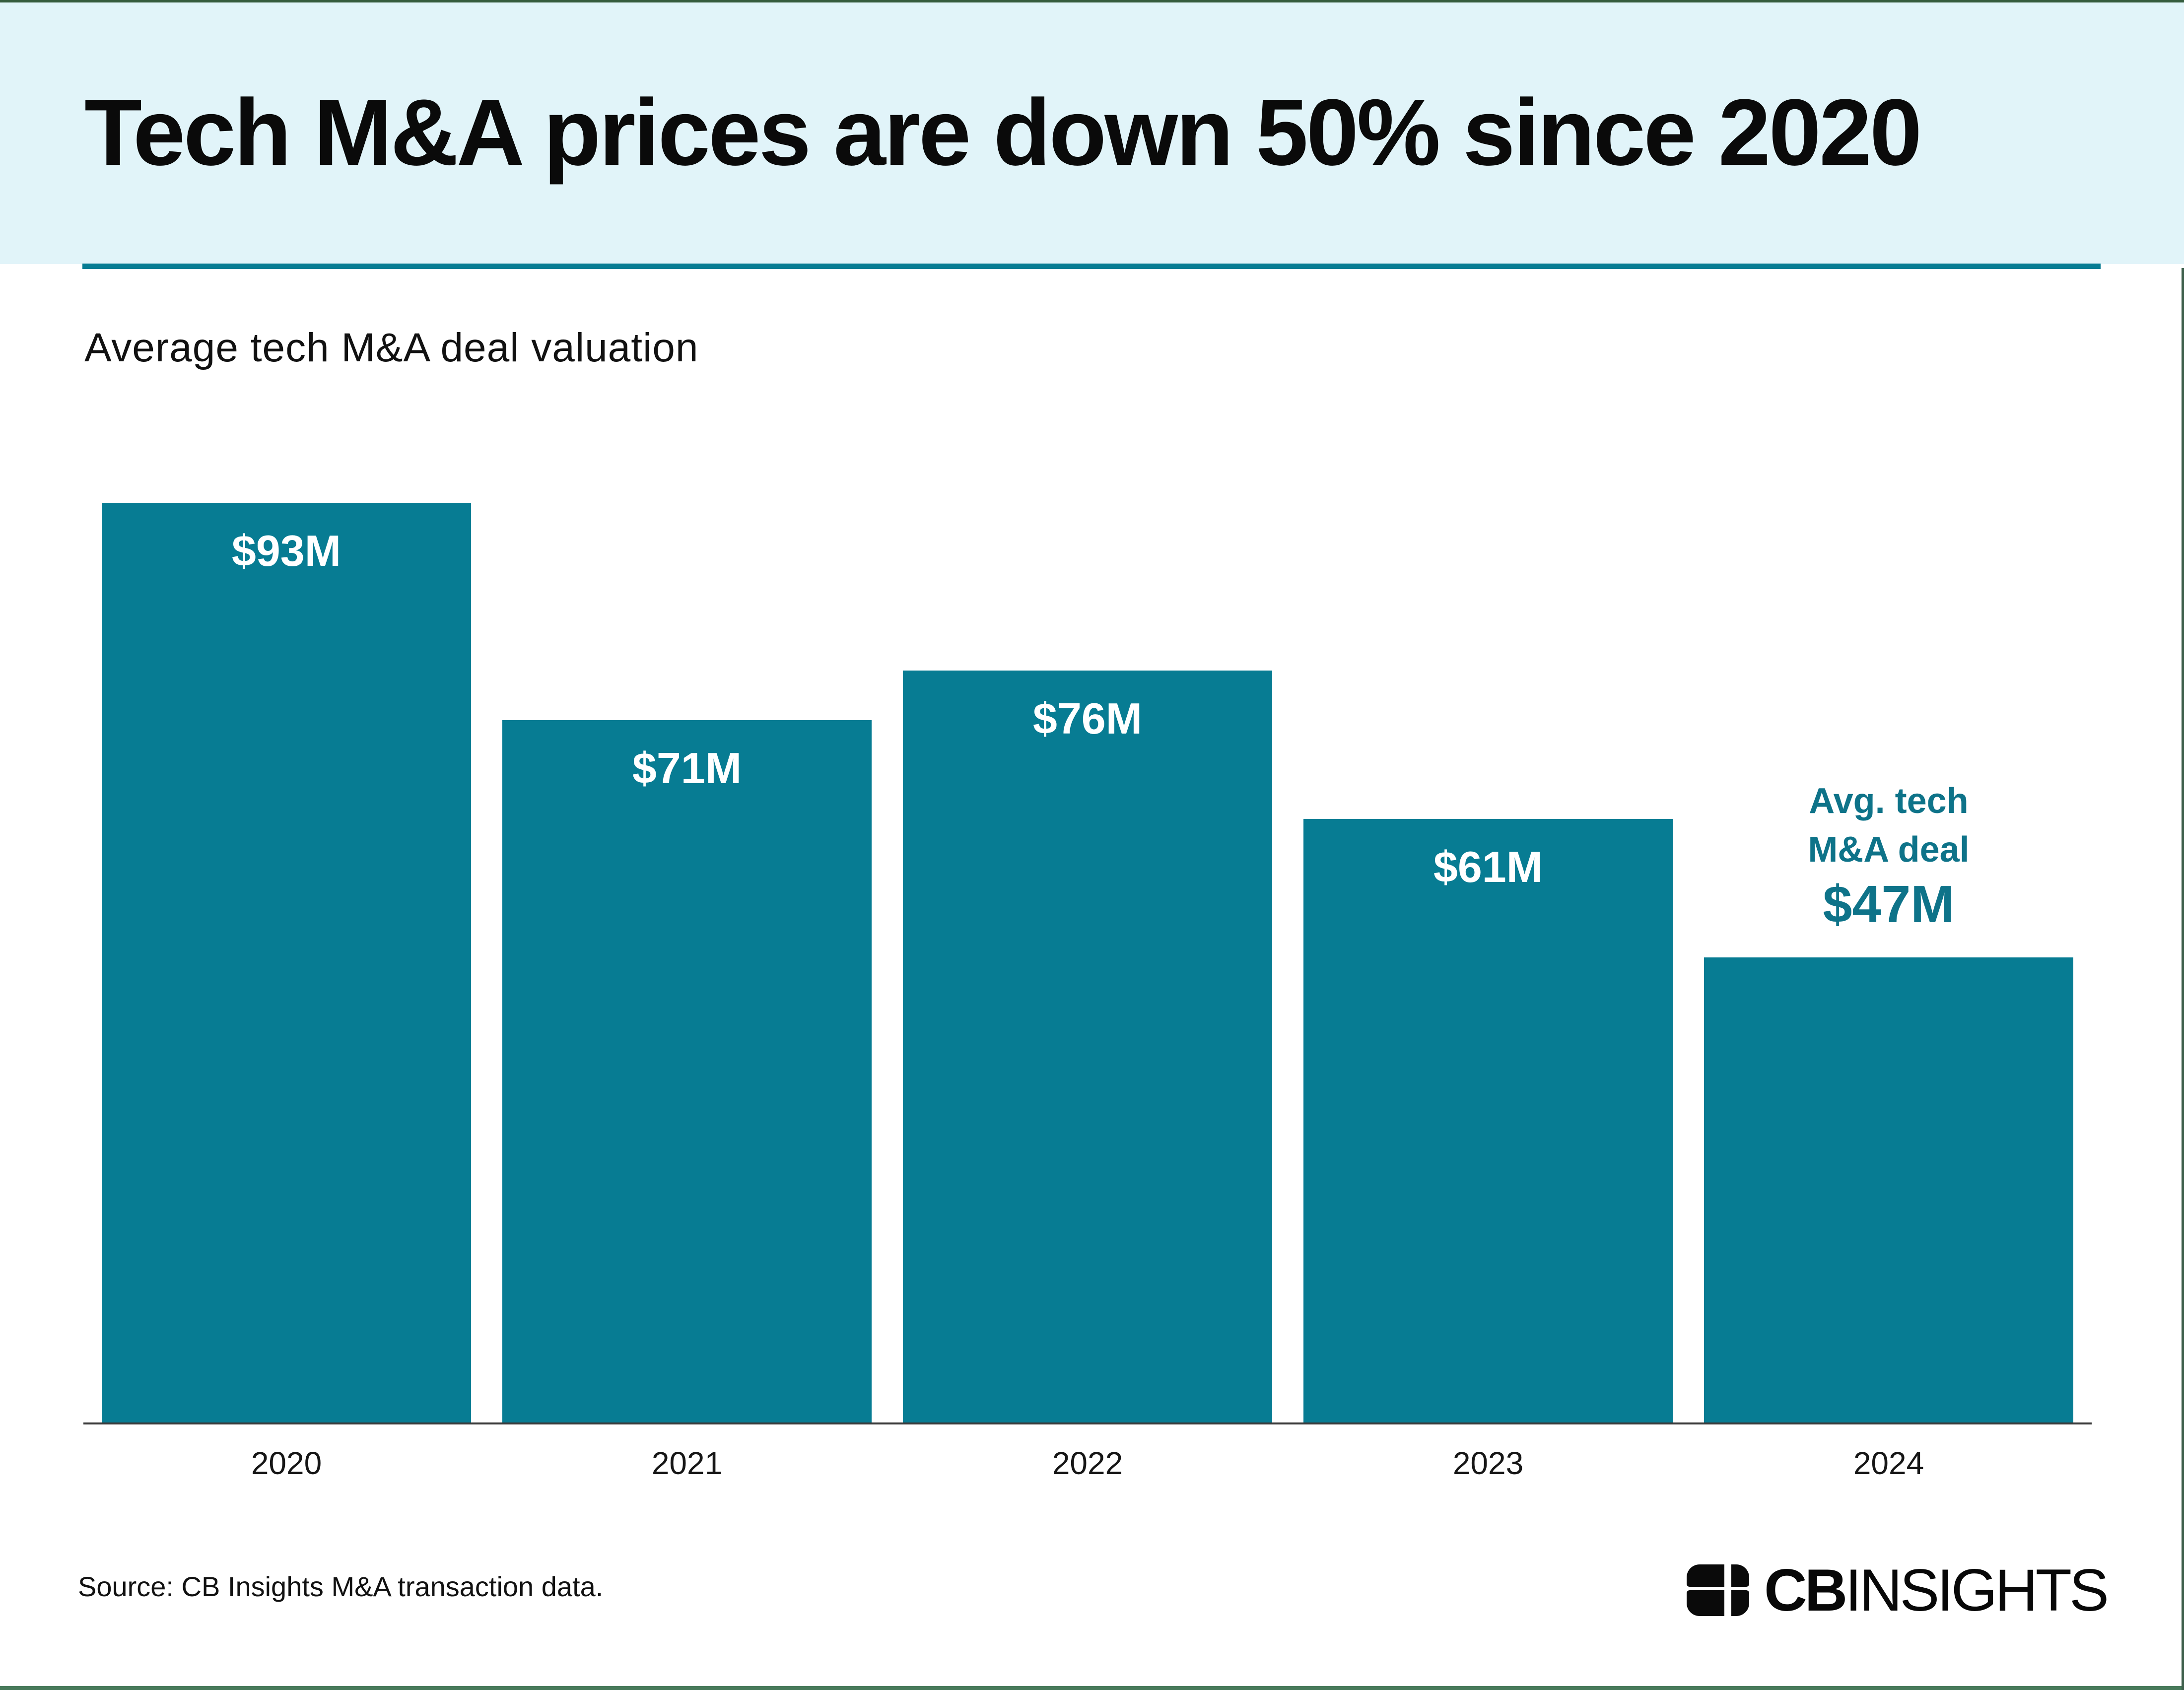  What do you see at coordinates (2183, 979) in the screenshot?
I see `right-edge-strip` at bounding box center [2183, 979].